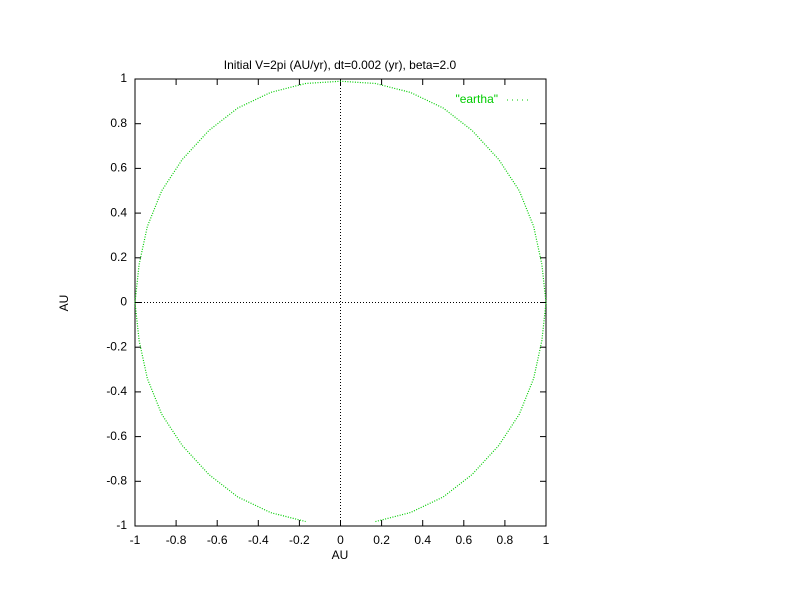 This screenshot has height=612, width=792. What do you see at coordinates (118, 212) in the screenshot?
I see `y-tick-label: 0.4` at bounding box center [118, 212].